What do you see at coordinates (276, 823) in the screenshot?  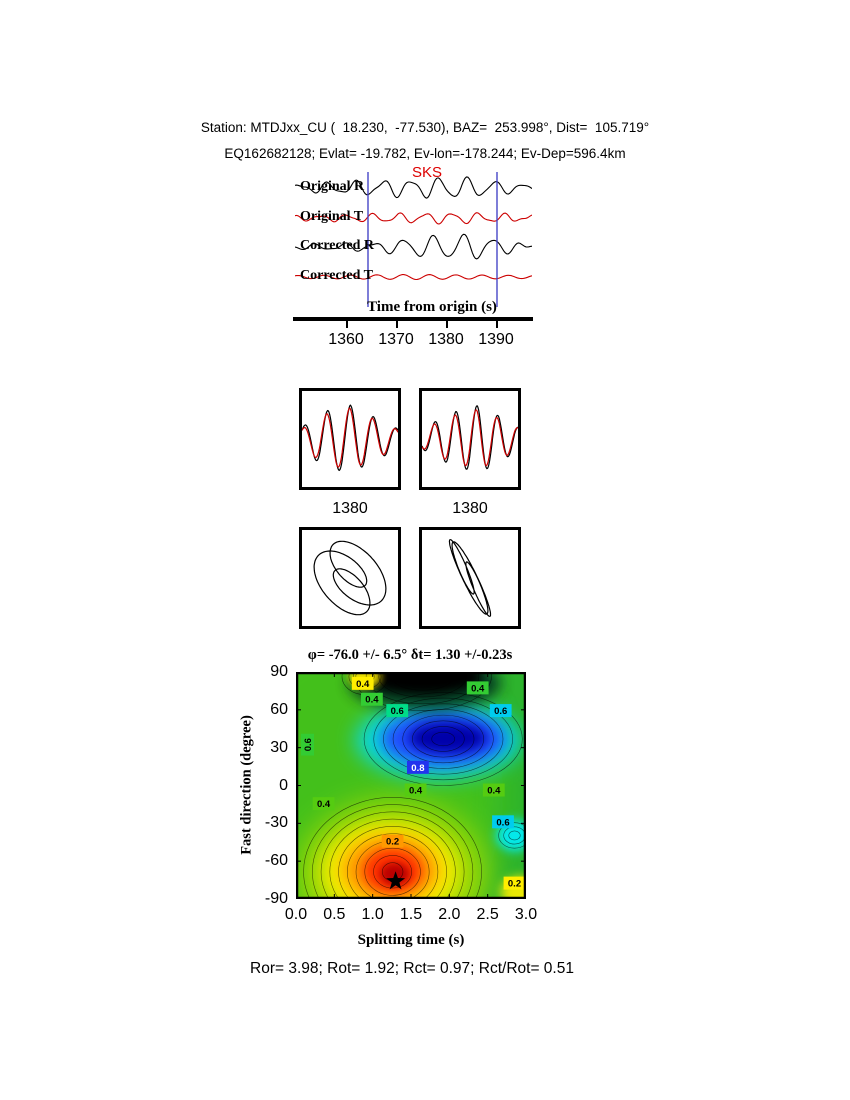 I see `ytick--30: -30` at bounding box center [276, 823].